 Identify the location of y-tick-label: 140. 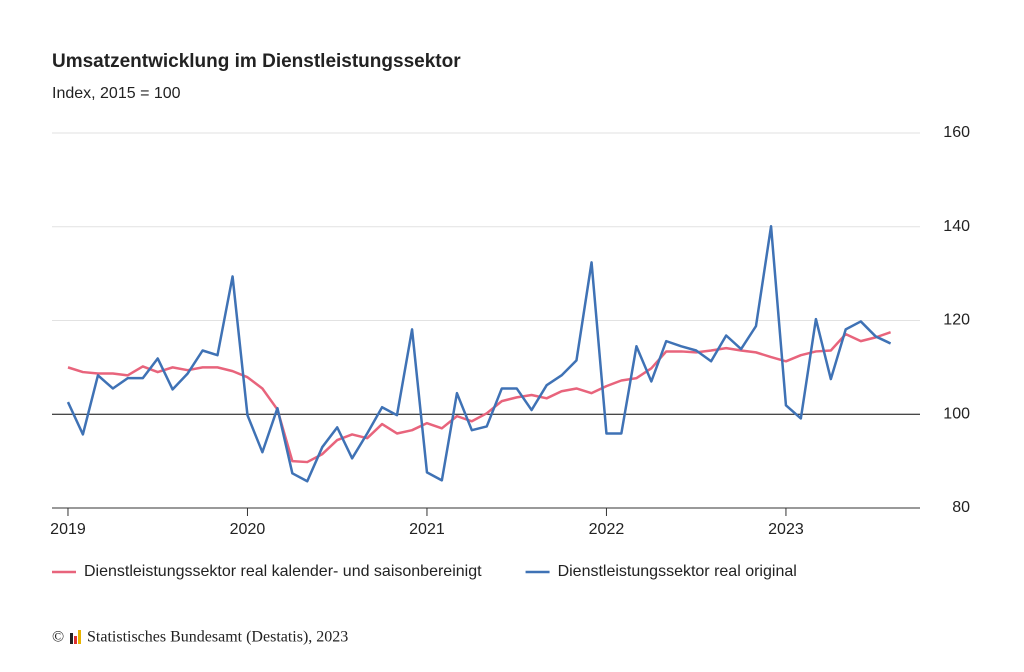
(956, 226).